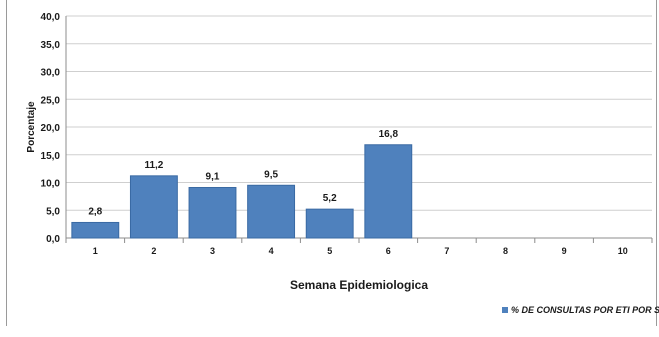 This screenshot has height=337, width=659. Describe the element at coordinates (623, 251) in the screenshot. I see `x-tick-label: 10` at that location.